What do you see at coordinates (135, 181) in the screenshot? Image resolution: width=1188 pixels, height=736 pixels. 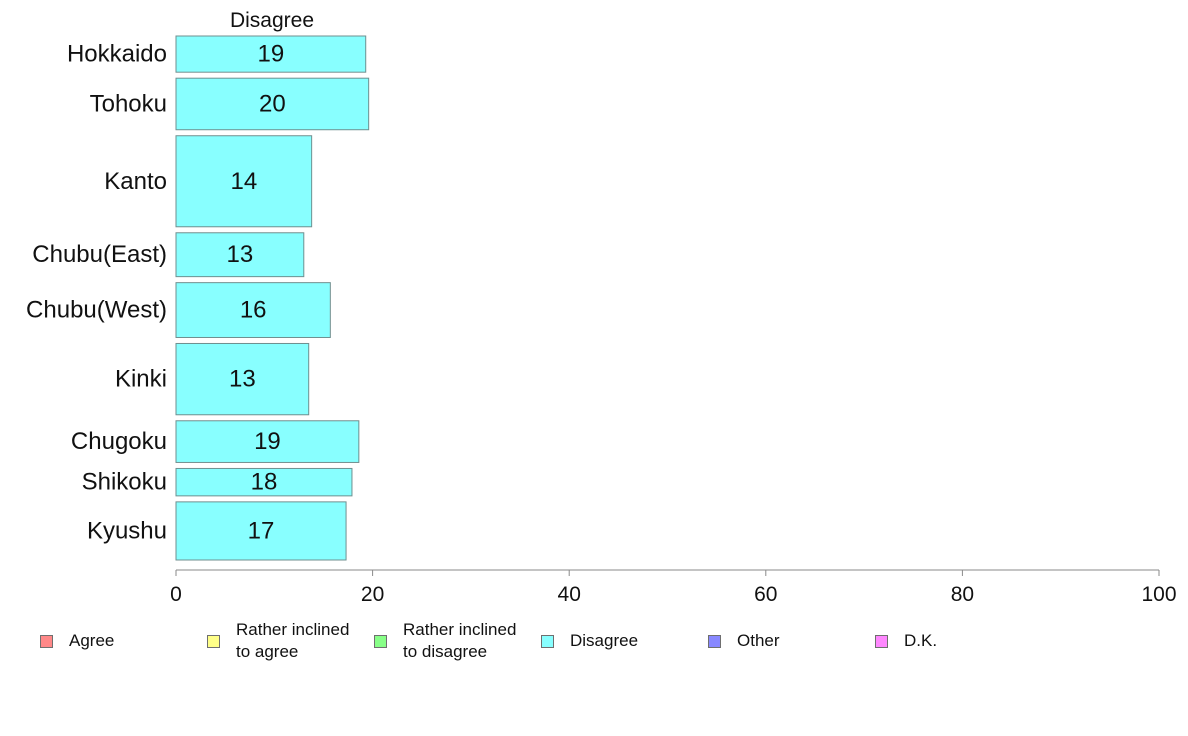 I see `y-tick-label-kanto: Kanto` at bounding box center [135, 181].